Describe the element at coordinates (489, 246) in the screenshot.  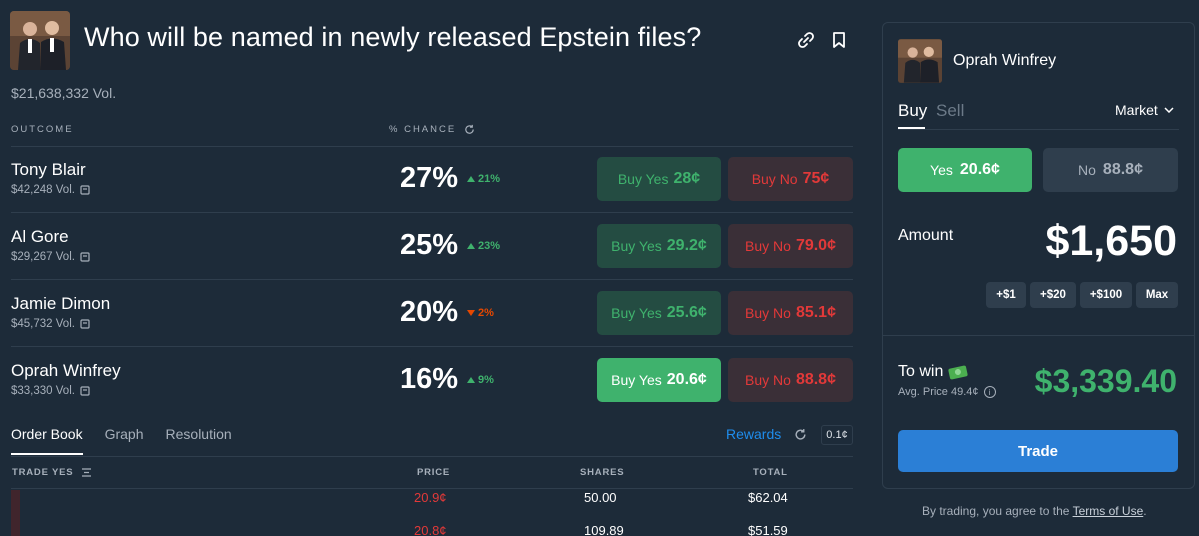
I see `outcome-change-value: 23%` at that location.